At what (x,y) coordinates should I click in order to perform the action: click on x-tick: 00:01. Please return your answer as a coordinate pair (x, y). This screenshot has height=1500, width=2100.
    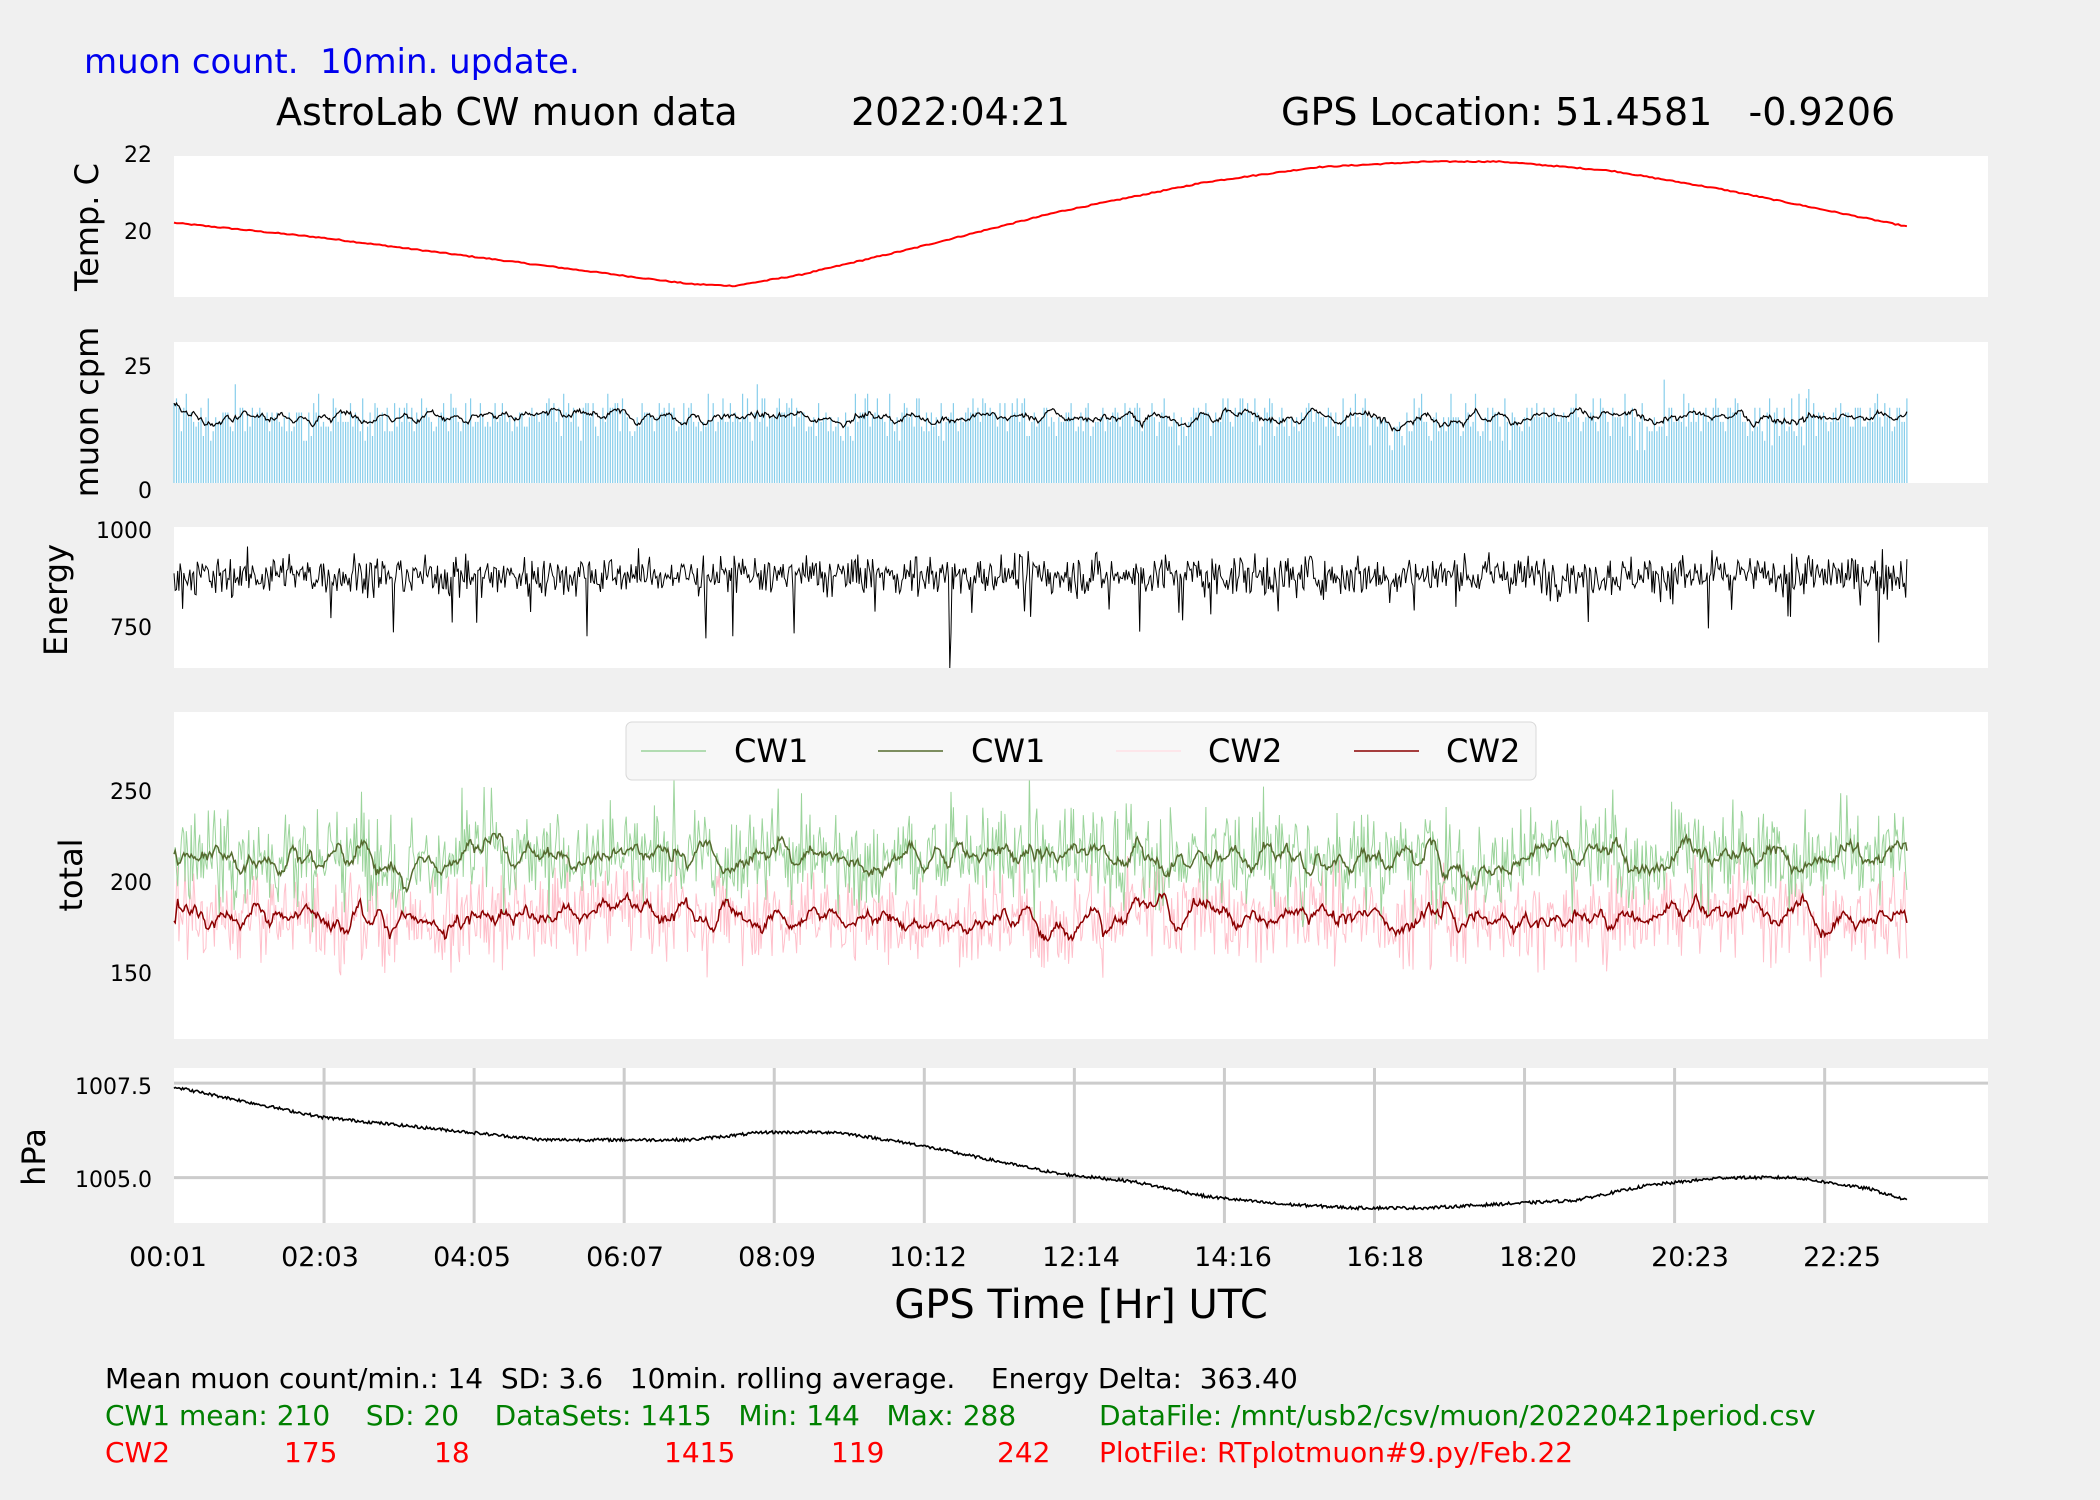
    Looking at the image, I should click on (168, 1257).